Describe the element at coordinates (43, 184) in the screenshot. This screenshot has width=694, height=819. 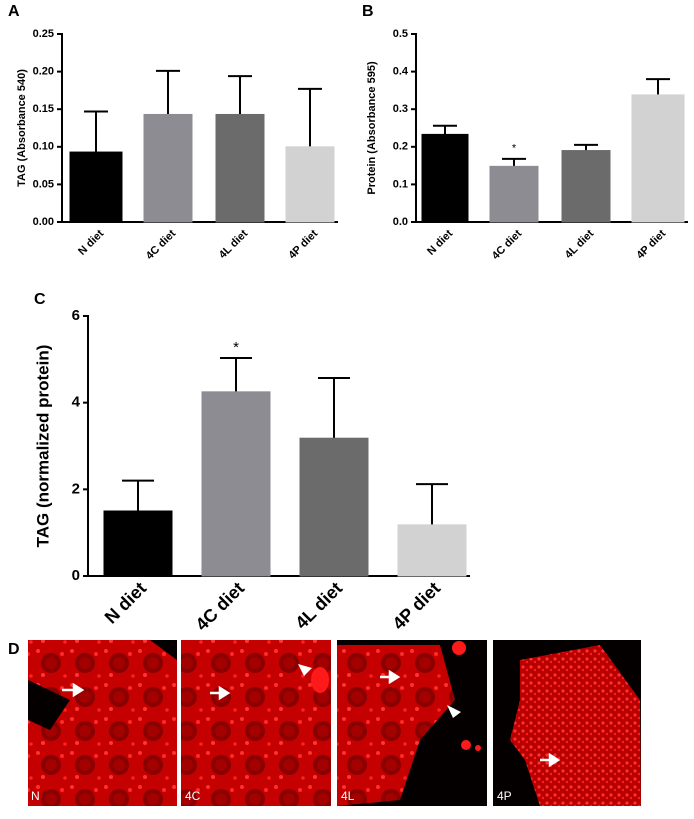
I see `y-tick-label: 0.05` at that location.